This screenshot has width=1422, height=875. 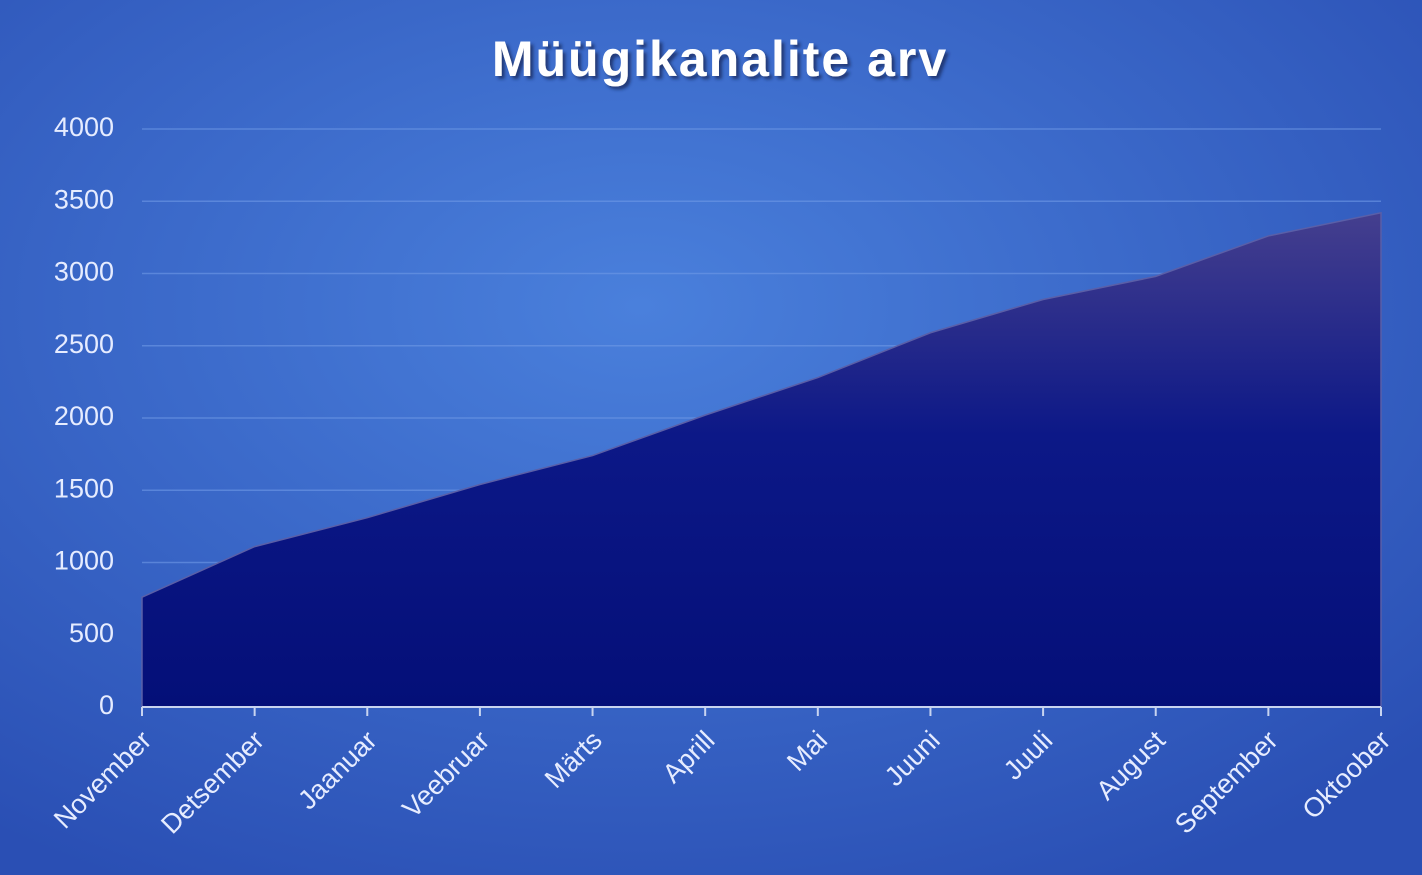 I want to click on y-tick-label: 2500, so click(x=84, y=344).